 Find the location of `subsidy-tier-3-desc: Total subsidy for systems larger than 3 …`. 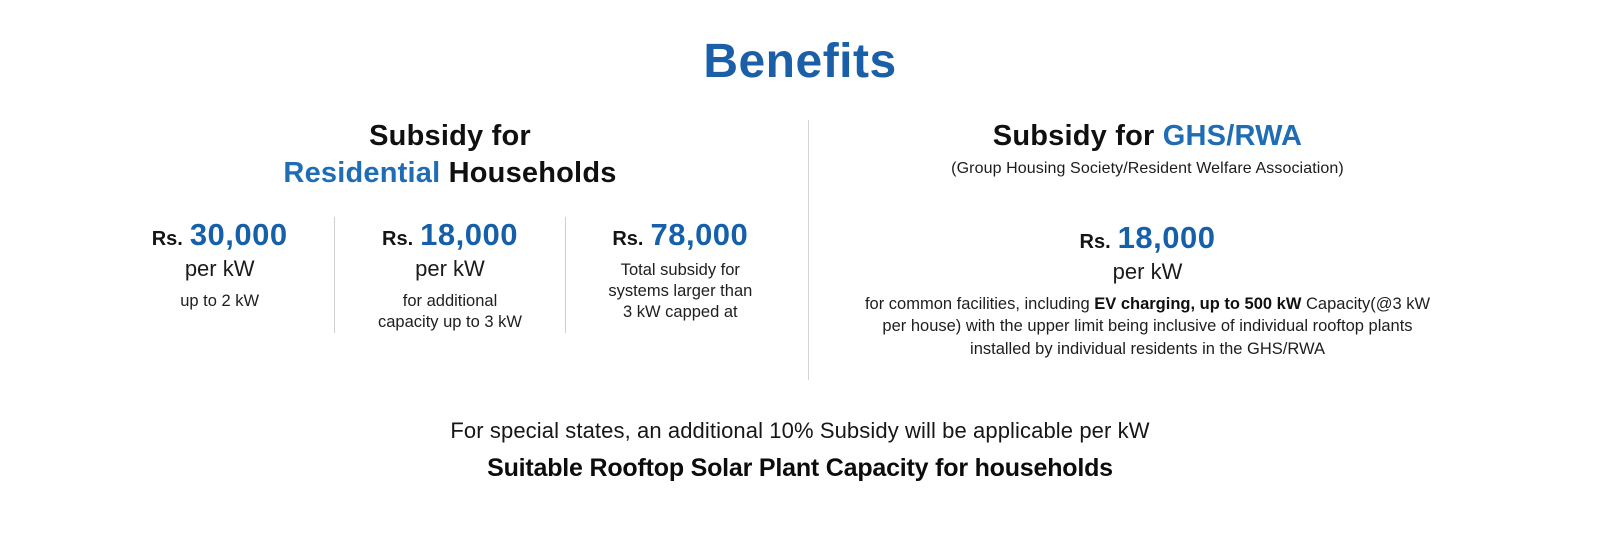

subsidy-tier-3-desc: Total subsidy for systems larger than 3 … is located at coordinates (680, 291).